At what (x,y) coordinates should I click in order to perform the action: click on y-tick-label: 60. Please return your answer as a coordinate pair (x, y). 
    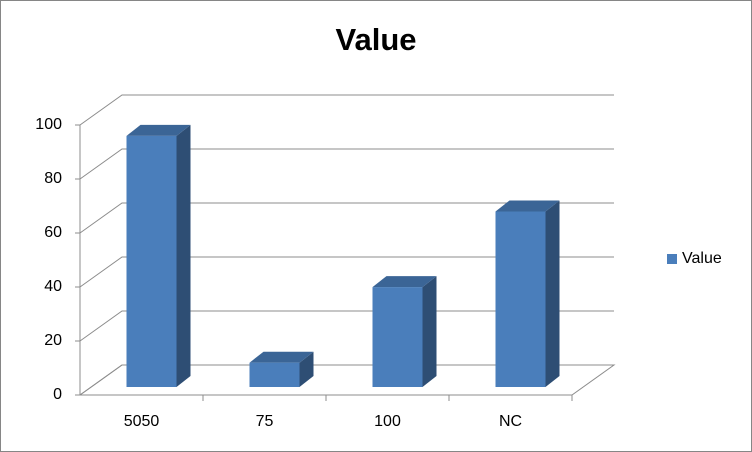
    Looking at the image, I should click on (53, 232).